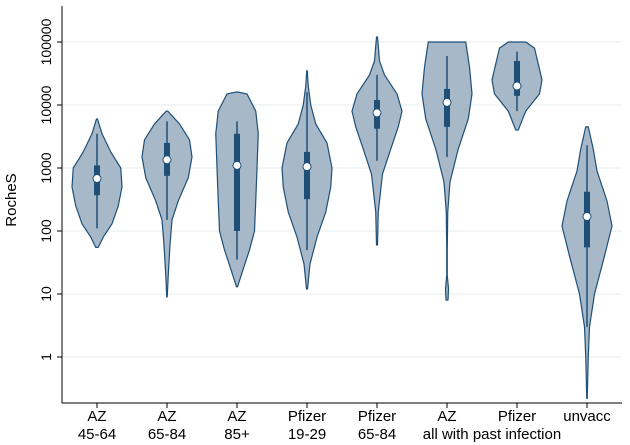  Describe the element at coordinates (46, 41) in the screenshot. I see `y-tick-label: 100000` at that location.